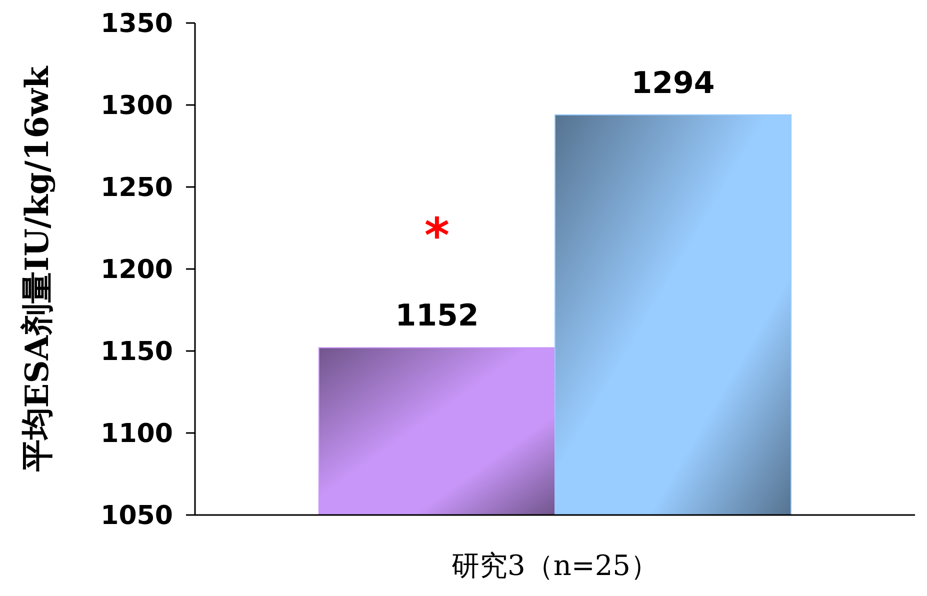 This screenshot has width=927, height=596. What do you see at coordinates (437, 316) in the screenshot?
I see `data-label: 1152` at bounding box center [437, 316].